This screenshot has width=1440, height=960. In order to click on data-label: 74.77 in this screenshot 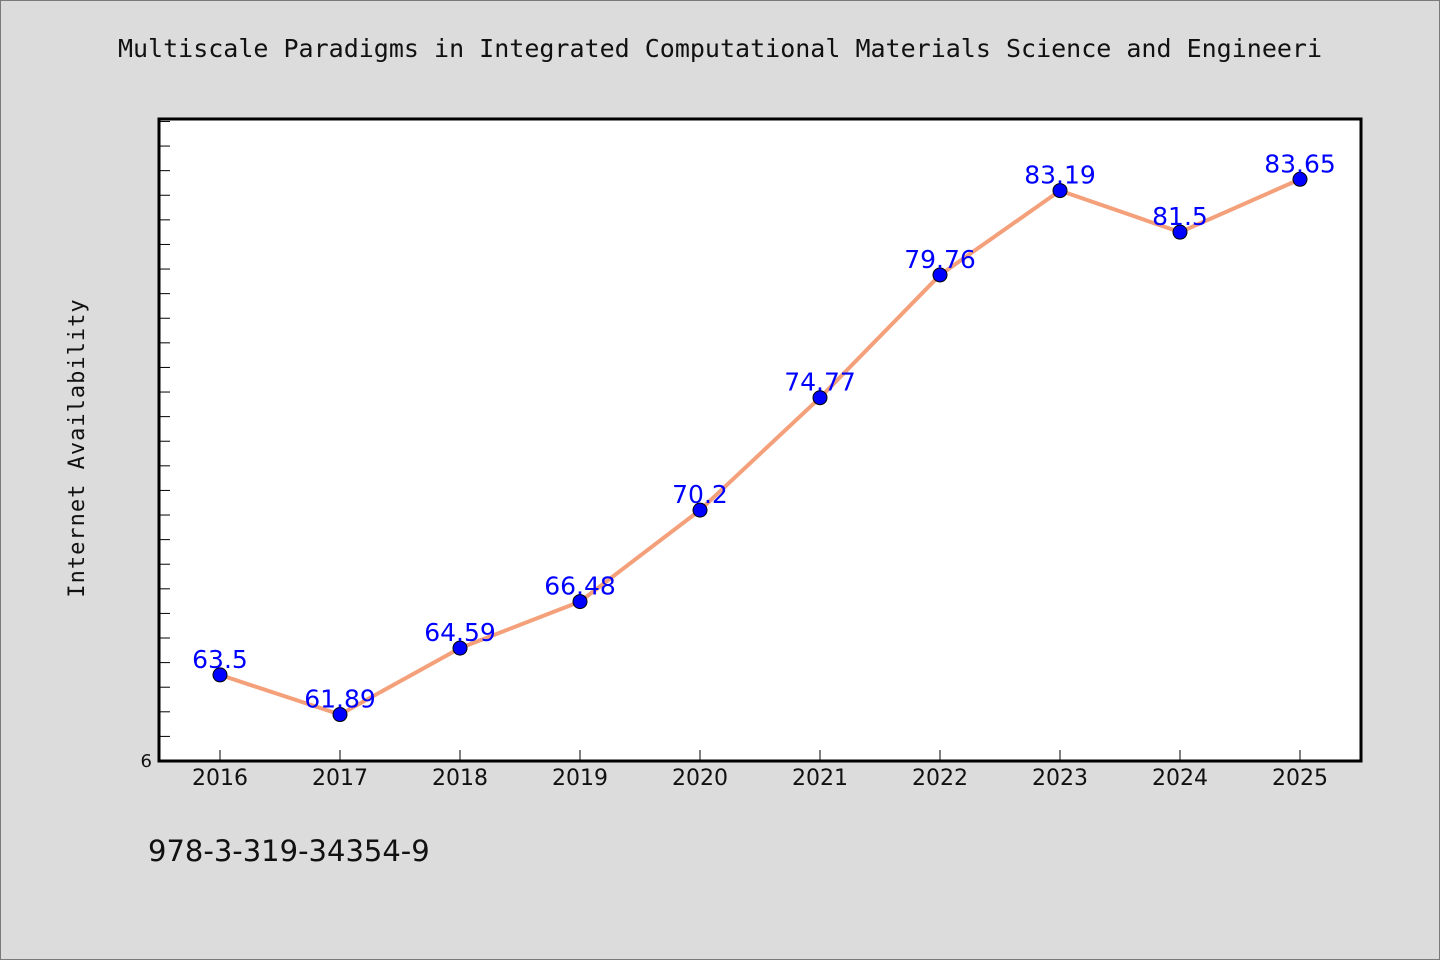, I will do `click(820, 382)`.